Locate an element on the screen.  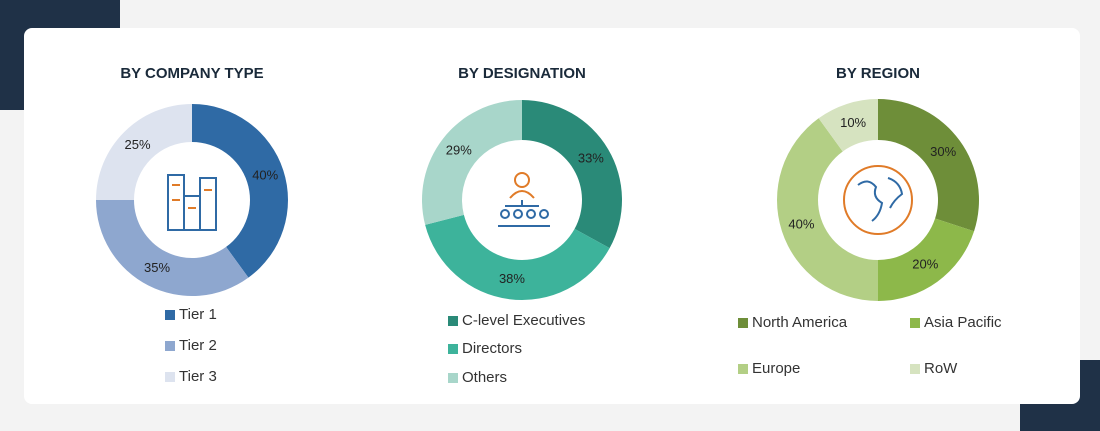
legend-label: RoW is located at coordinates (941, 368).